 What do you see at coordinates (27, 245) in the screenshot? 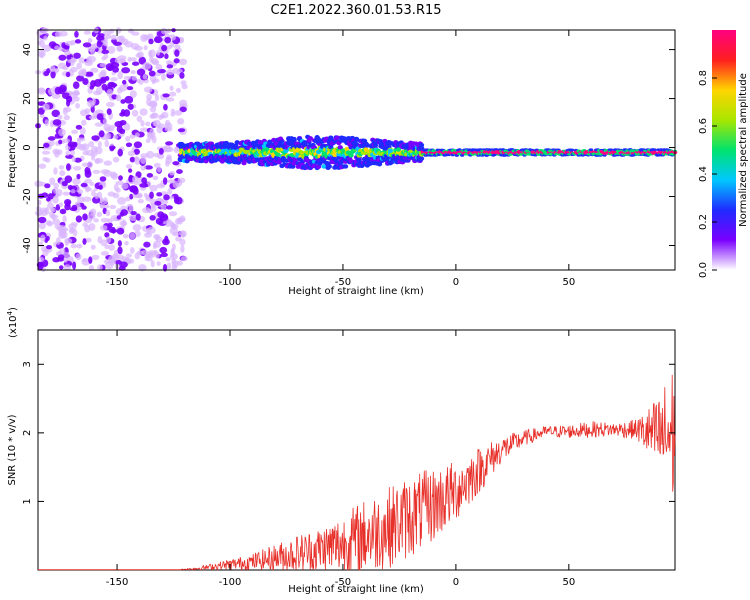
I see `y-tick-label: -40` at bounding box center [27, 245].